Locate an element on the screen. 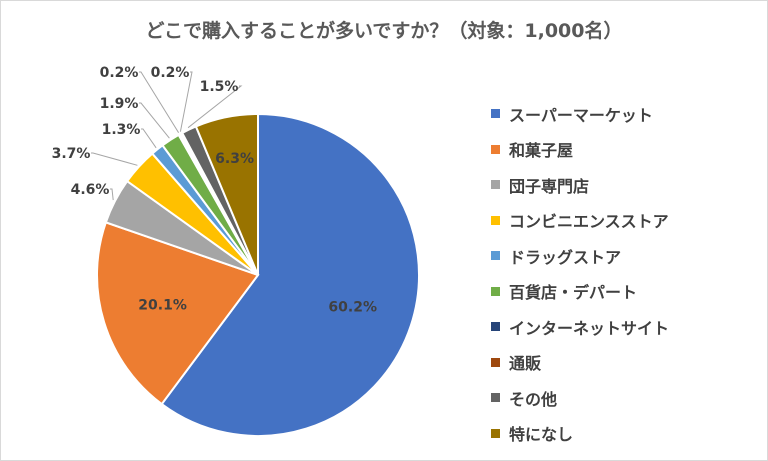 The image size is (768, 461). data-label-1: 60.2% is located at coordinates (352, 307).